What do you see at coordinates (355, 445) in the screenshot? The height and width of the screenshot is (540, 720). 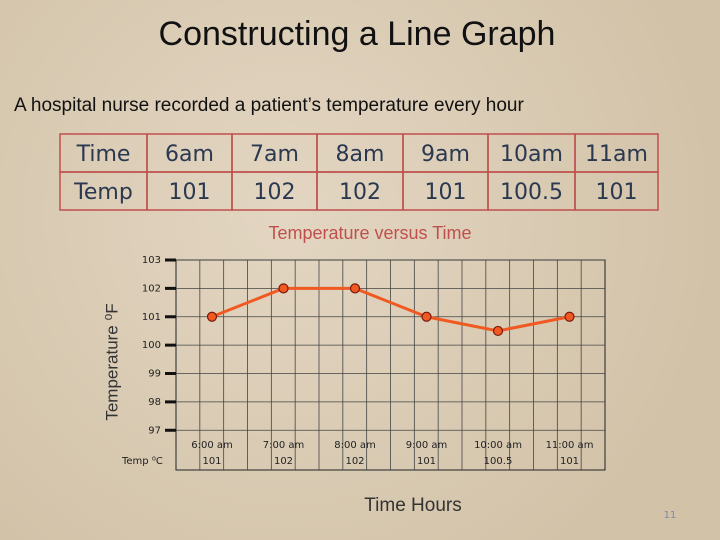 I see `x-tick-label: 8:00 am` at bounding box center [355, 445].